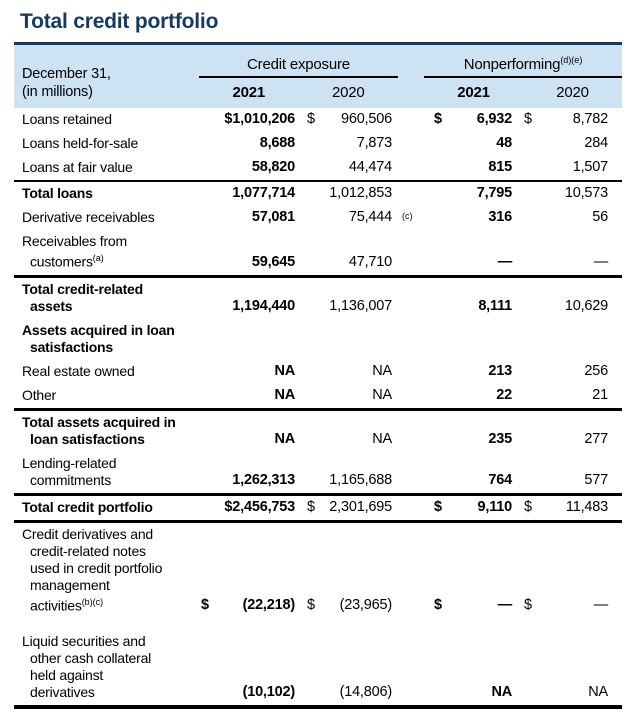 This screenshot has height=720, width=640. Describe the element at coordinates (566, 506) in the screenshot. I see `cell-nonperforming-2020: $11,483` at that location.